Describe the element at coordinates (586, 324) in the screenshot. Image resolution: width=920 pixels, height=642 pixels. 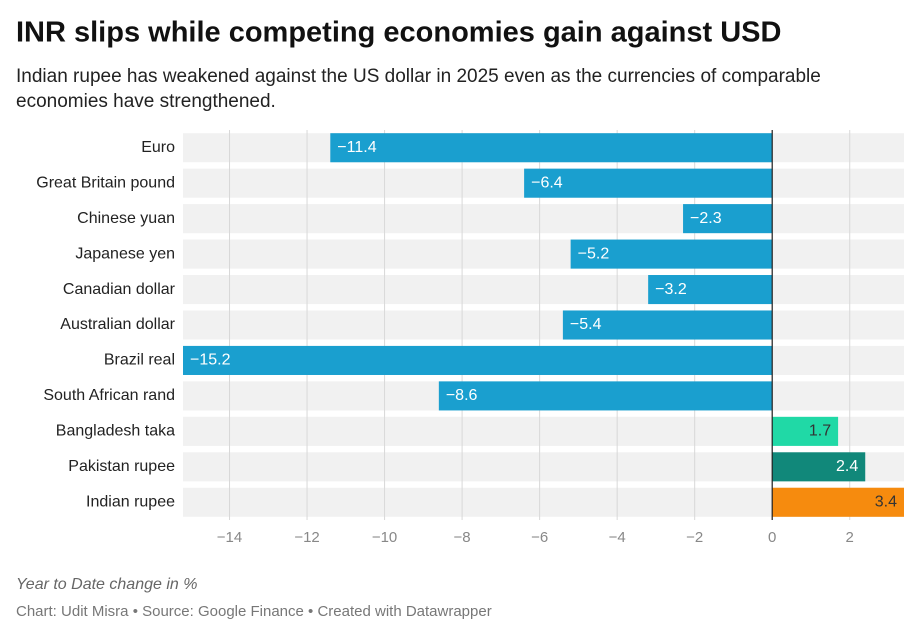
I see `value-label: −5.4` at that location.